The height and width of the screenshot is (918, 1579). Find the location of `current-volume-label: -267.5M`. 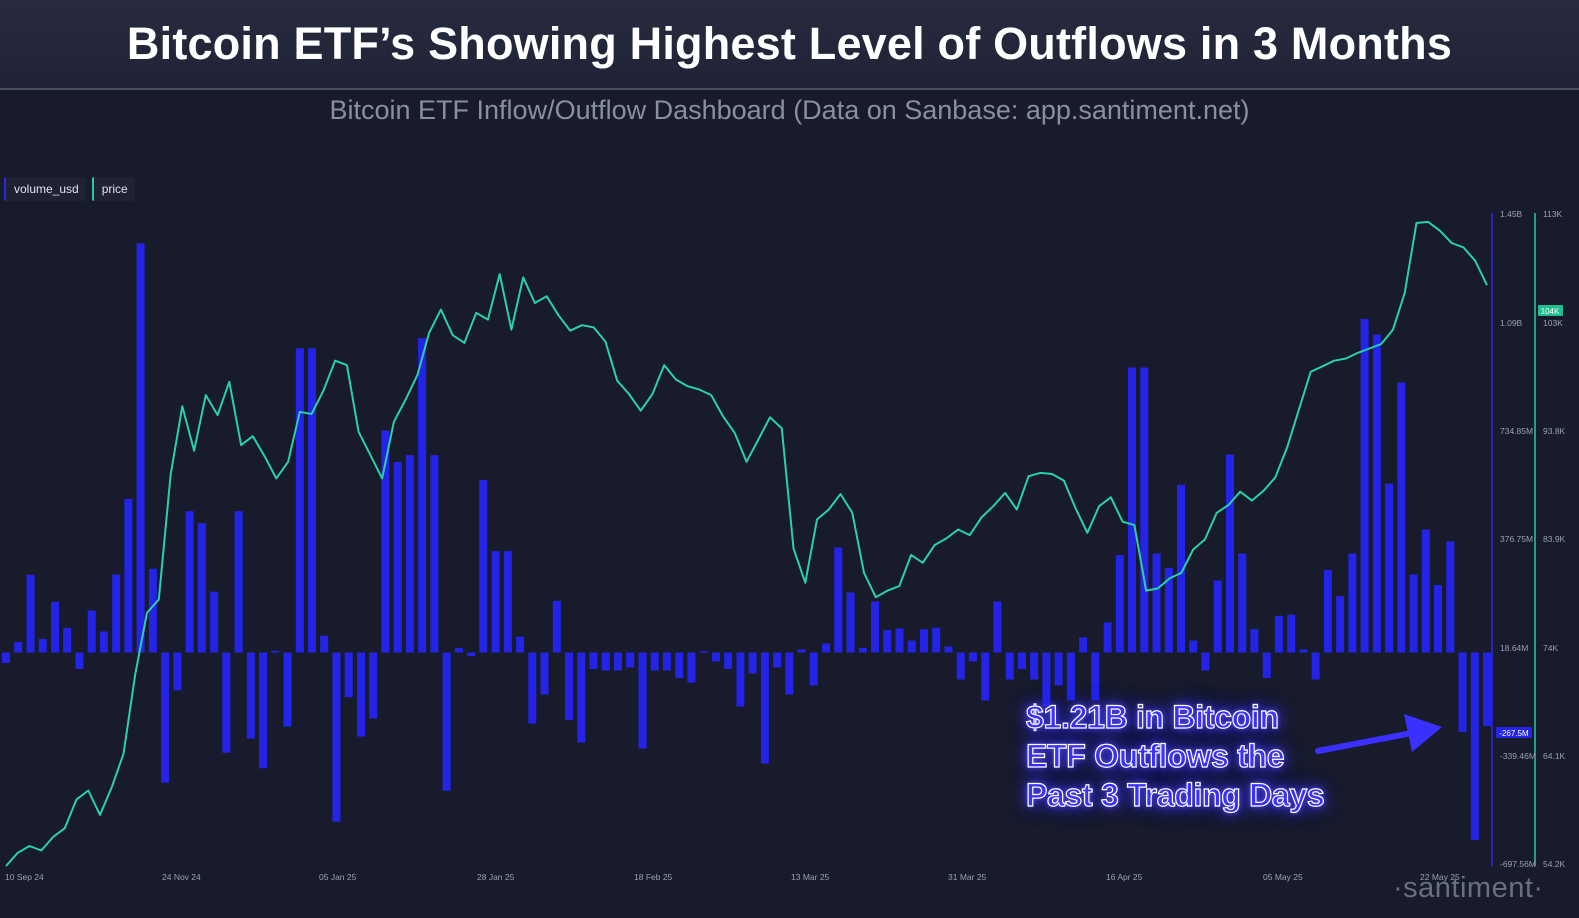

current-volume-label: -267.5M is located at coordinates (1514, 733).